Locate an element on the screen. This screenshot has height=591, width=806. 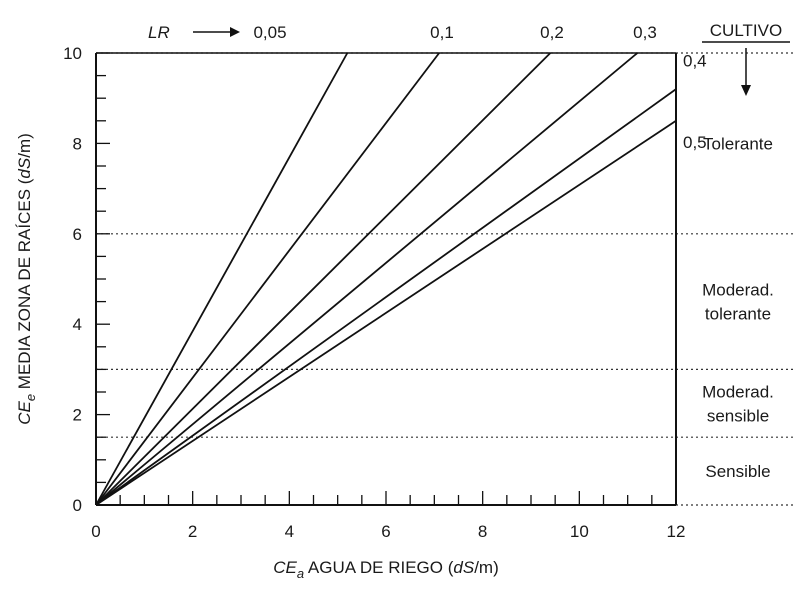
y-axis-title: CEe MEDIA ZONA DE RAÍCES (dS/m) is located at coordinates (26, 279).